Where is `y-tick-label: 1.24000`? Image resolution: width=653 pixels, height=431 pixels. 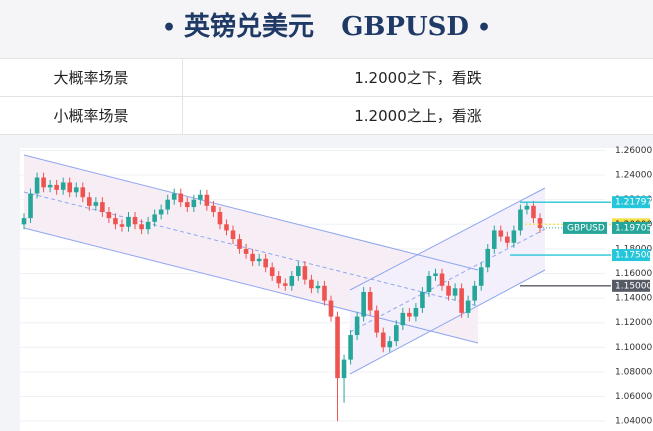
y-tick-label: 1.24000 is located at coordinates (633, 176).